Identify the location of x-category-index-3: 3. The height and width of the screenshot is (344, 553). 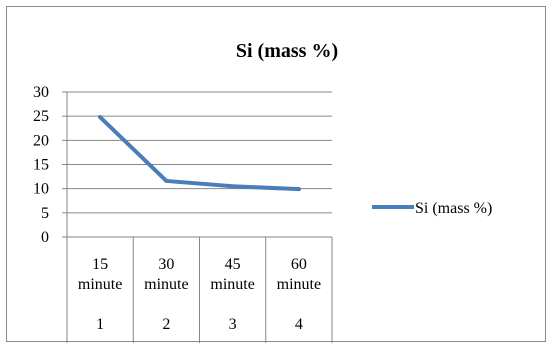
(233, 324).